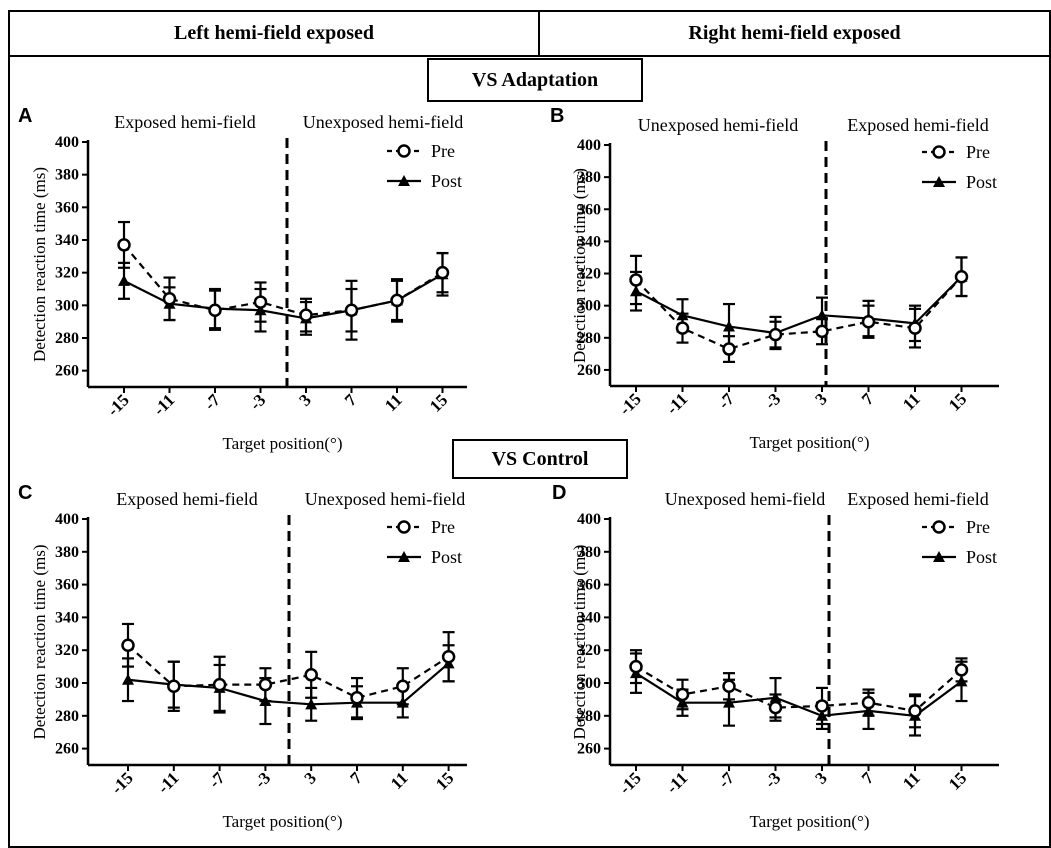 This screenshot has width=1051, height=848. What do you see at coordinates (809, 821) in the screenshot?
I see `x-axis-label: Target position(°)` at bounding box center [809, 821].